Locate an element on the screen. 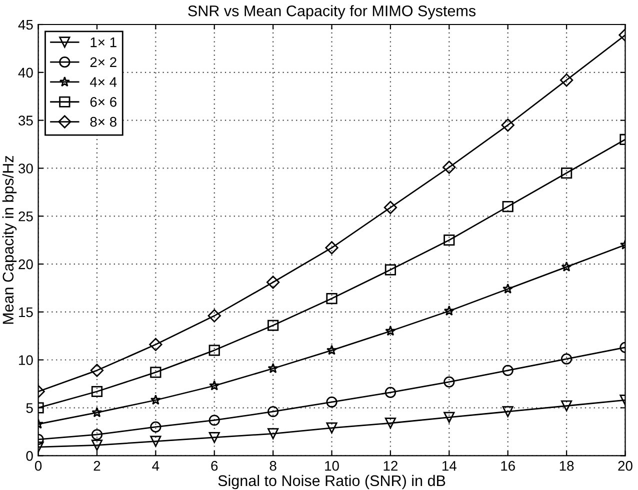 The image size is (638, 490). legend-label: 8× 8 is located at coordinates (103, 121).